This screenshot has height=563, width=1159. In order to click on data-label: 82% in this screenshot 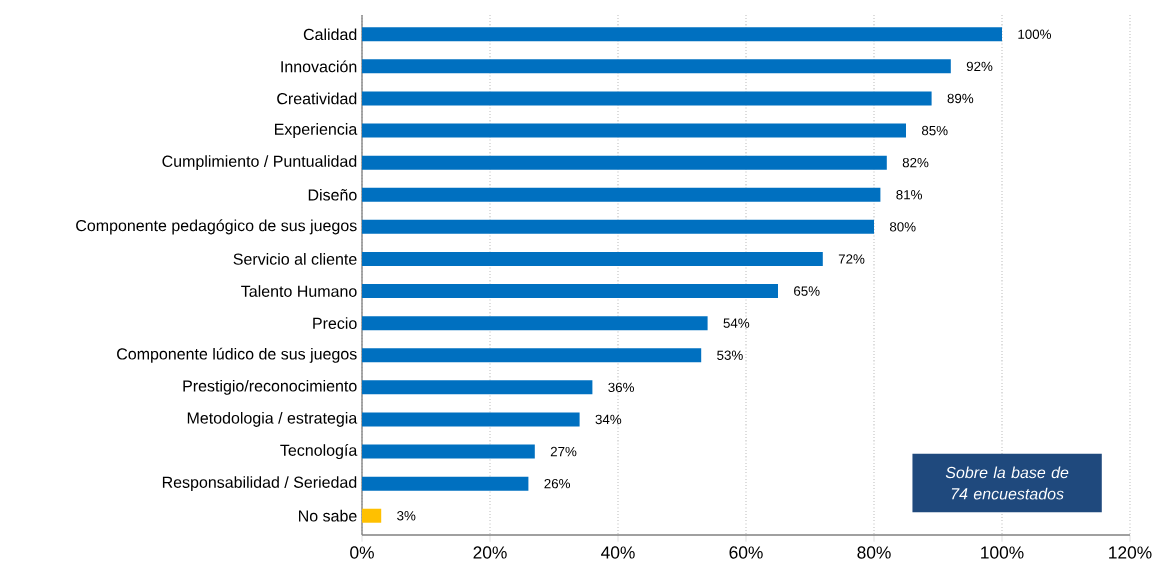, I will do `click(915, 162)`.